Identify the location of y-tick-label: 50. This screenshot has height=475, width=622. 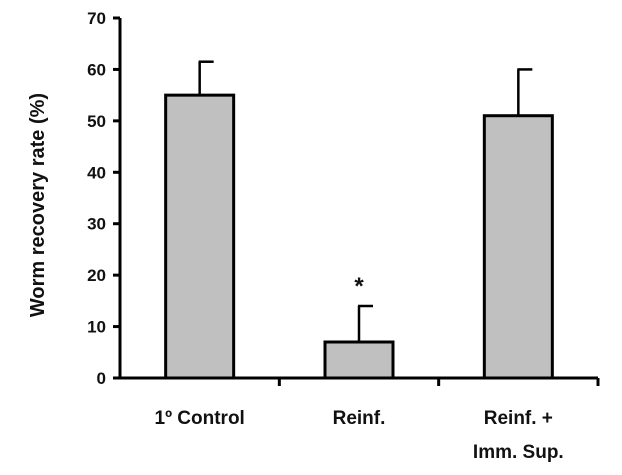
(96, 121).